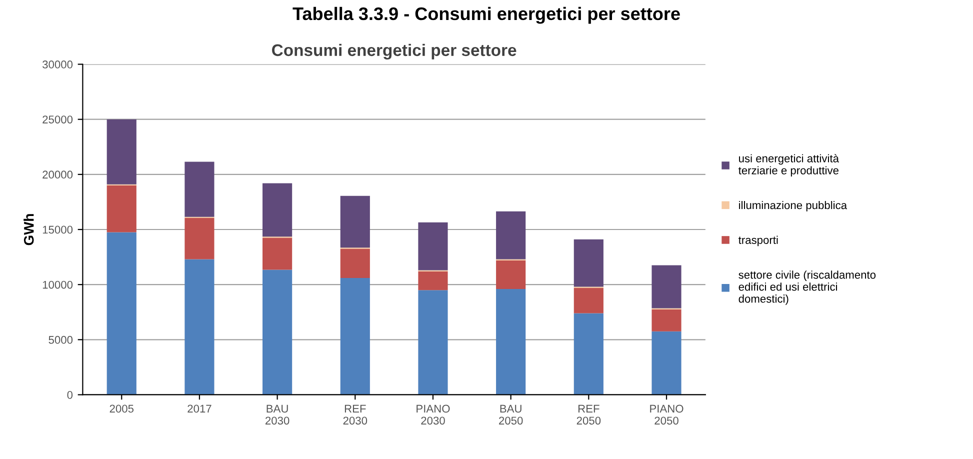 The image size is (973, 459). I want to click on y-tick-label: 5000, so click(60, 340).